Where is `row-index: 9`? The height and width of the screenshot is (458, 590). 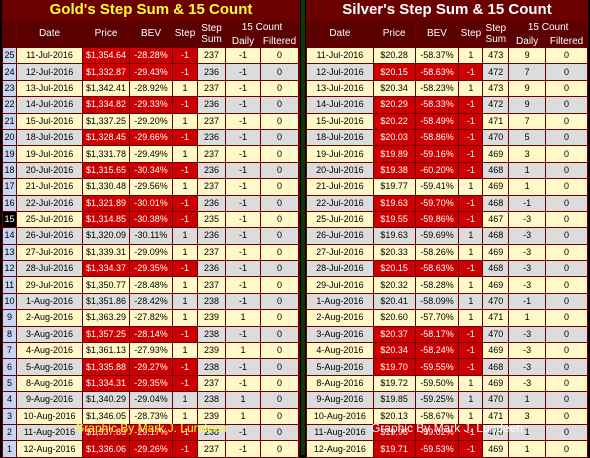 row-index: 9 is located at coordinates (9, 318).